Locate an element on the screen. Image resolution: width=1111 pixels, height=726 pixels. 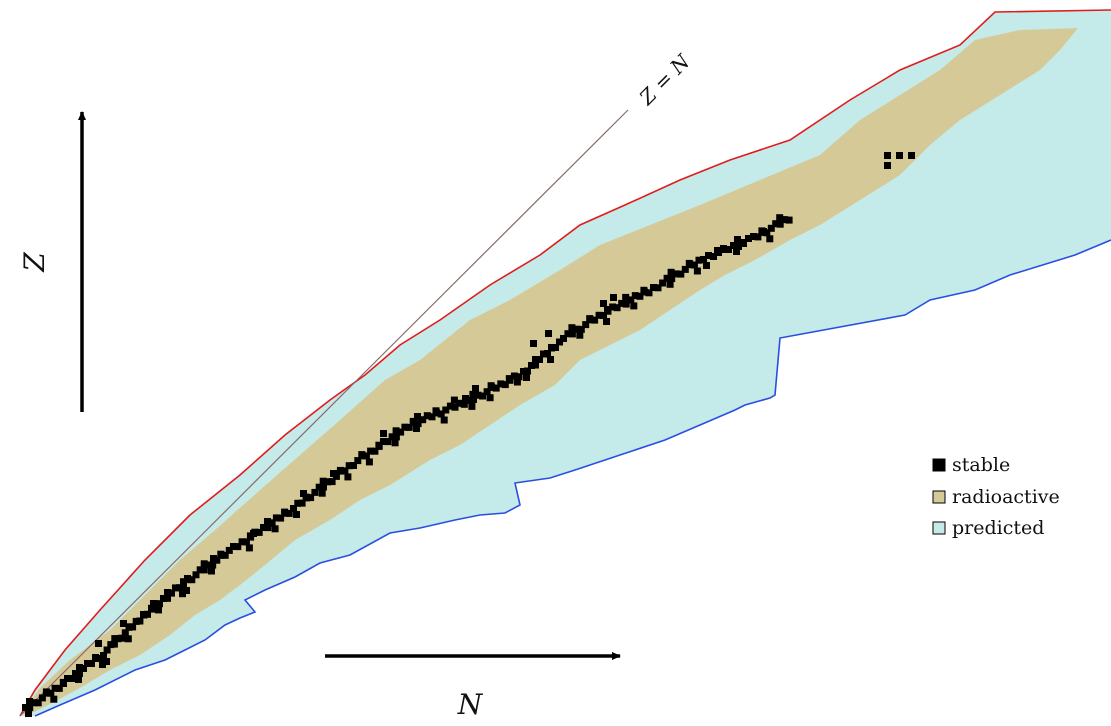
legend-radioactive-swatch is located at coordinates (939, 497).